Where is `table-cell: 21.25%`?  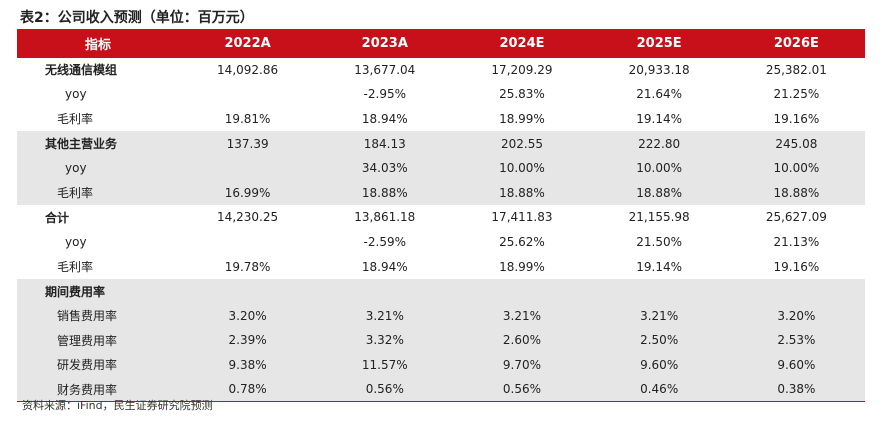
table-cell: 21.25% is located at coordinates (796, 94).